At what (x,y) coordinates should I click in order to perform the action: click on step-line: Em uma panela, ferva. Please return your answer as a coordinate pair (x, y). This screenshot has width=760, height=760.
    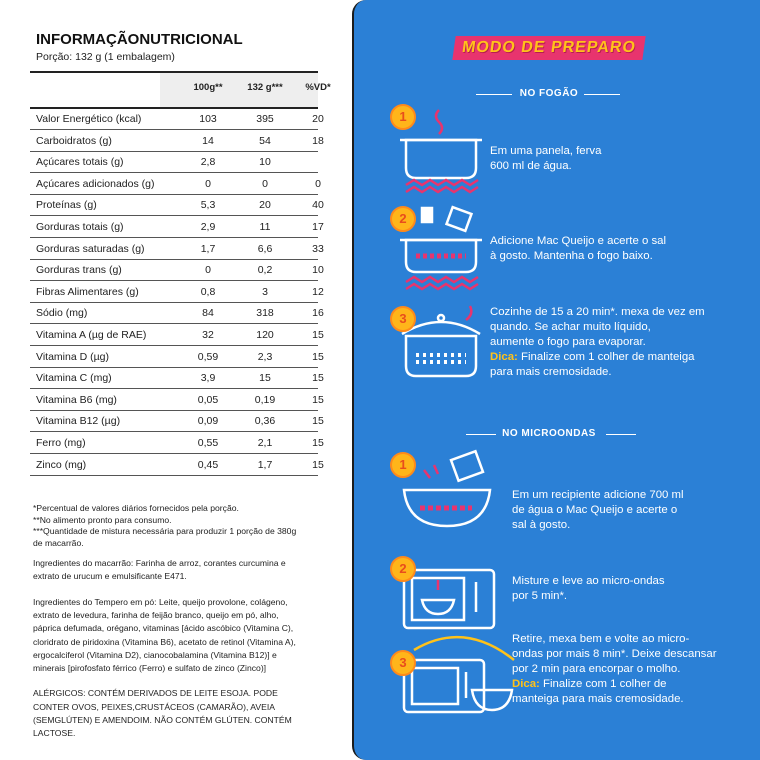
    Looking at the image, I should click on (546, 151).